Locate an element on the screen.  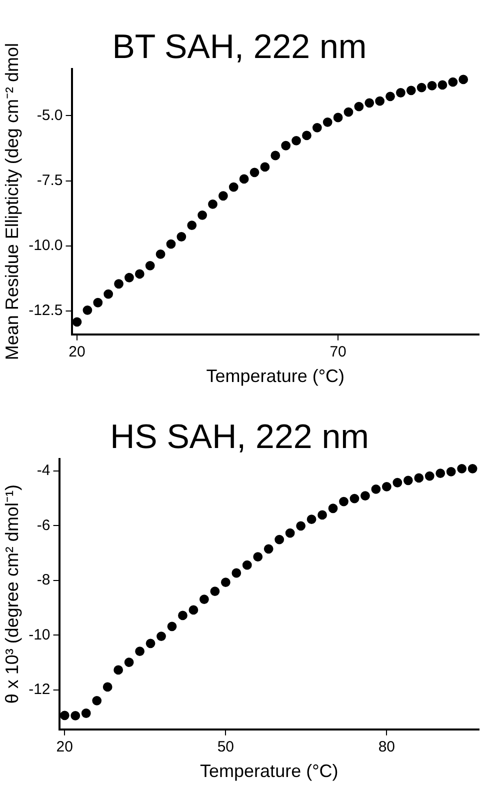
x-tick-label: 70 is located at coordinates (338, 352).